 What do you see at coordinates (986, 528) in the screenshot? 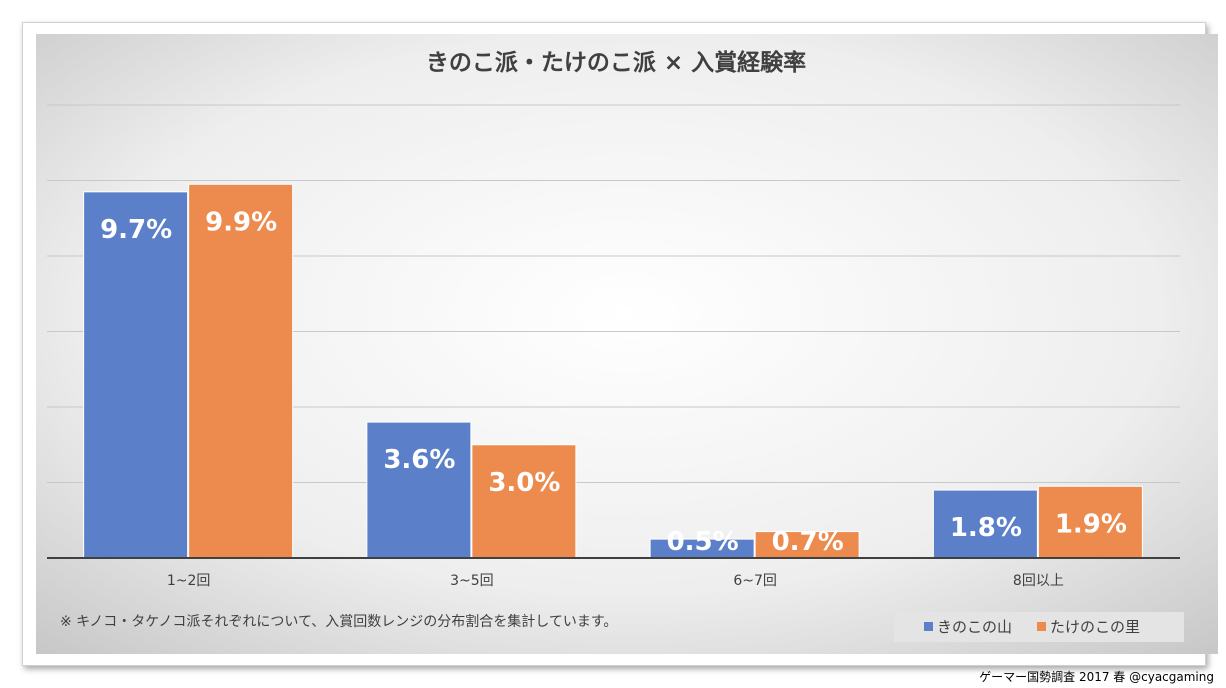
I see `data-label-0-3: 1.8%` at bounding box center [986, 528].